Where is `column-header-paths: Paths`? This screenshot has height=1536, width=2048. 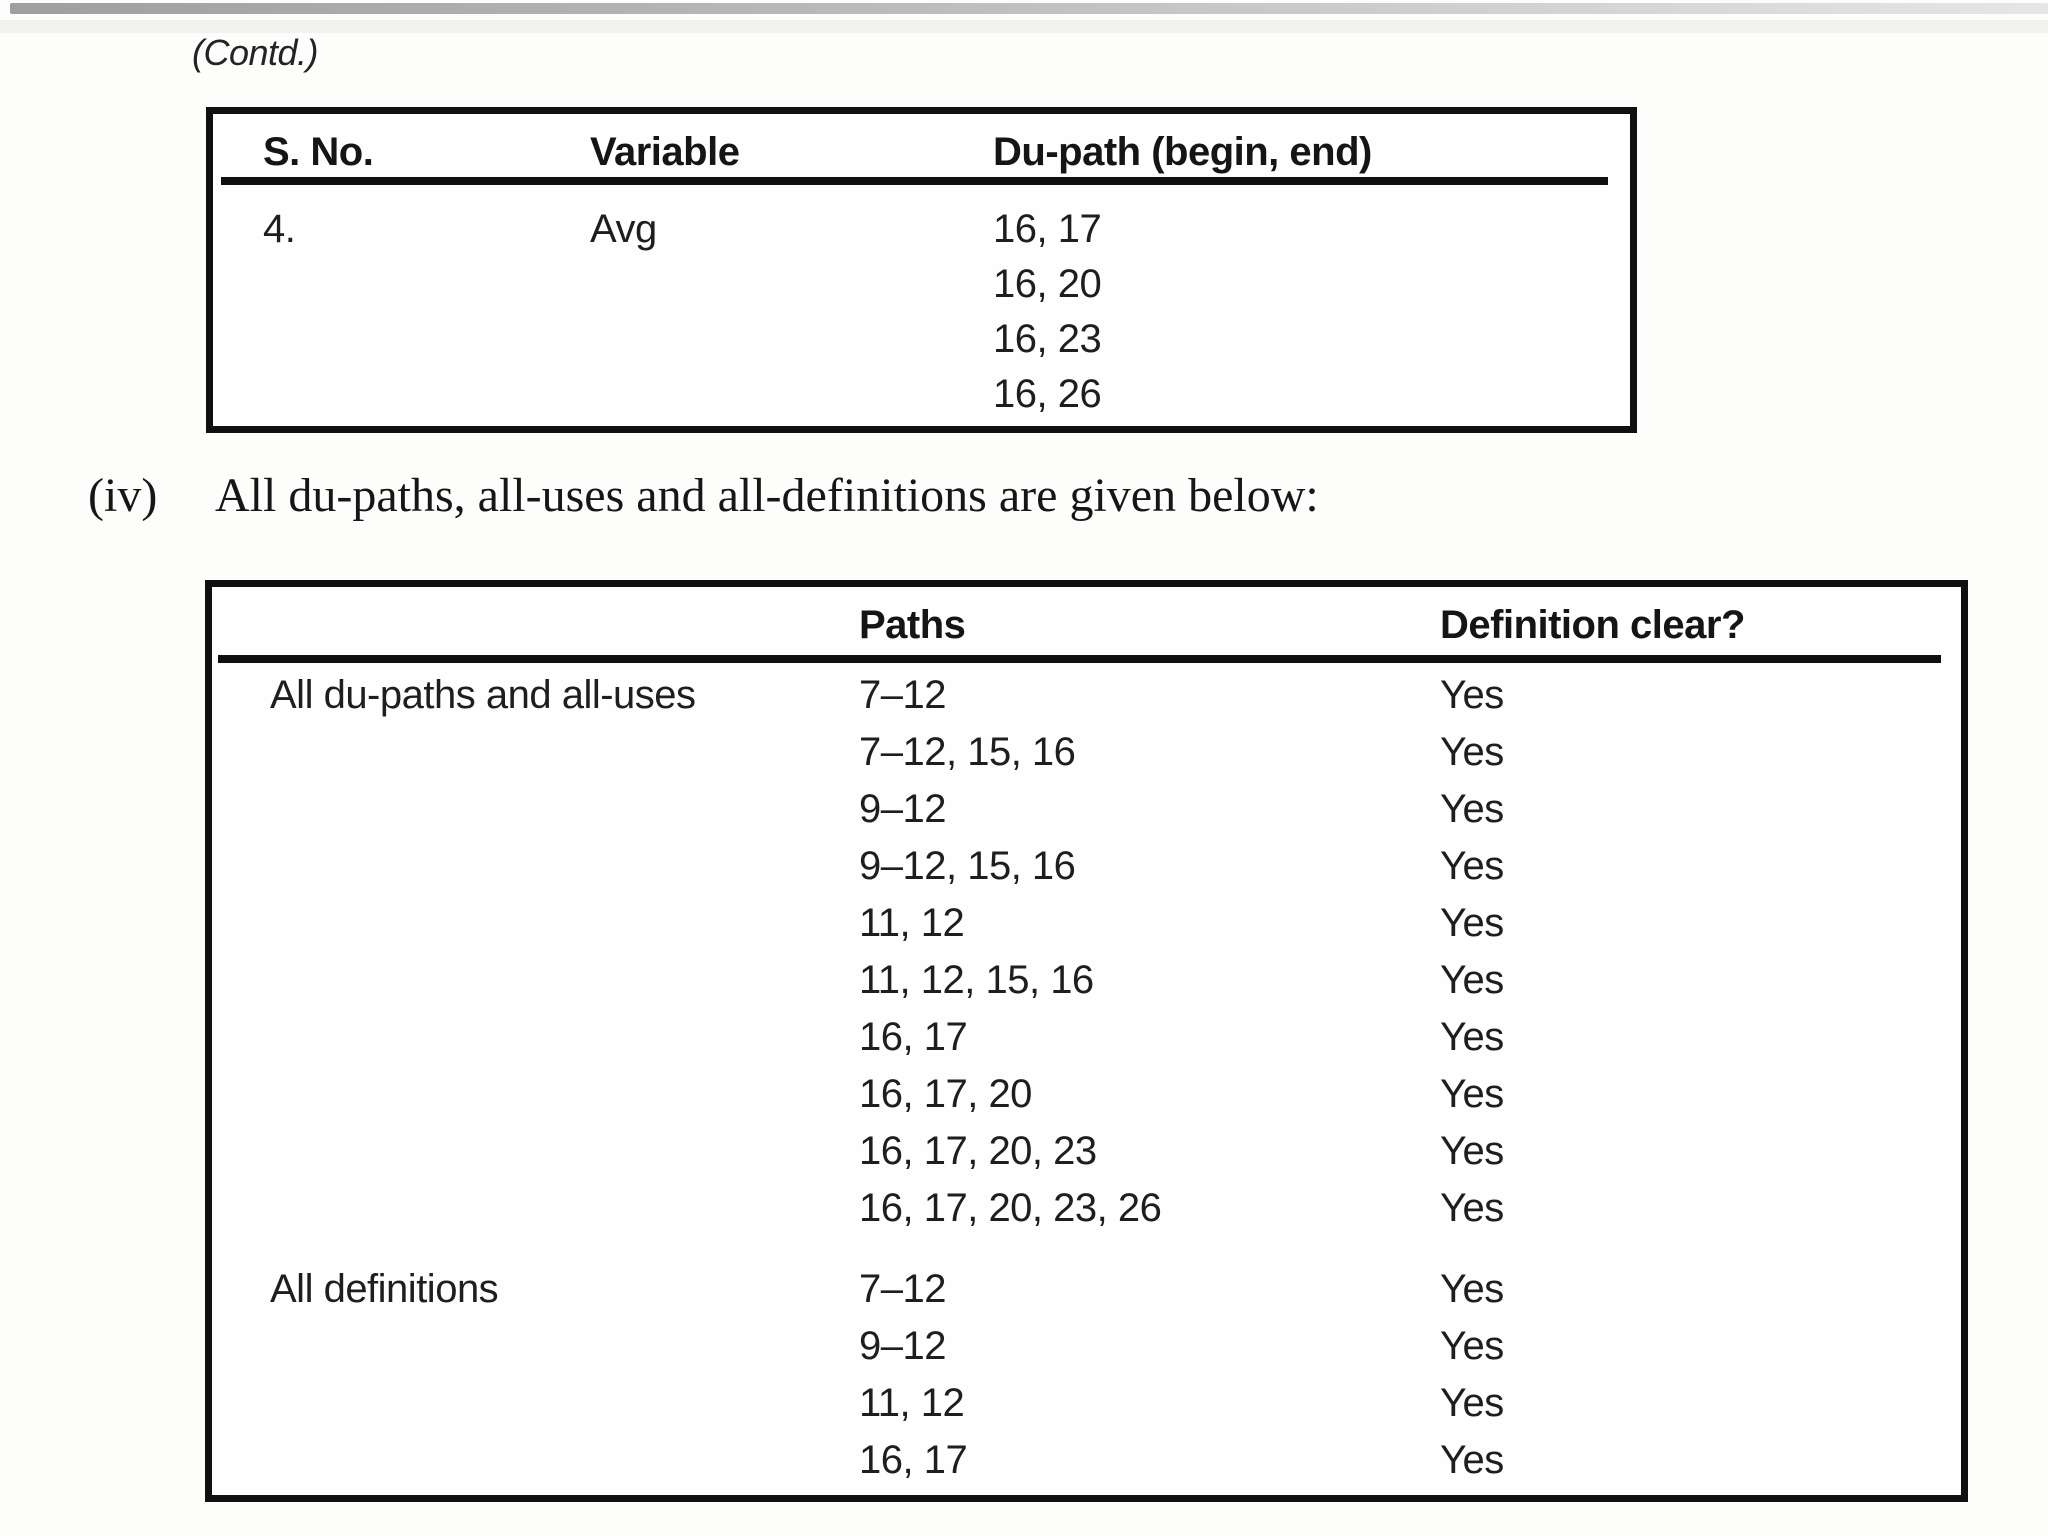
column-header-paths: Paths is located at coordinates (912, 625).